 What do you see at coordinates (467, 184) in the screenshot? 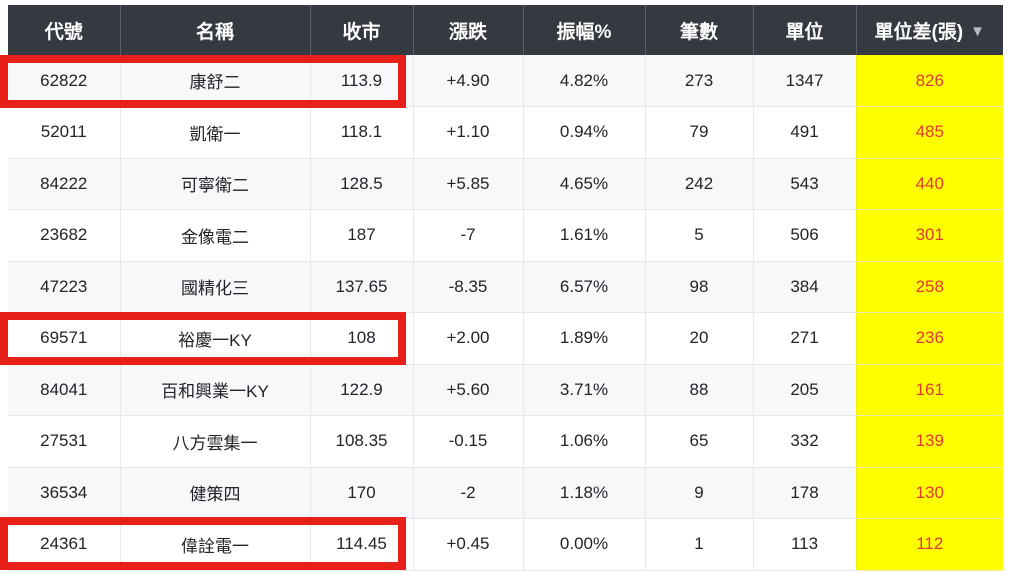
I see `cell-change: +5.85` at bounding box center [467, 184].